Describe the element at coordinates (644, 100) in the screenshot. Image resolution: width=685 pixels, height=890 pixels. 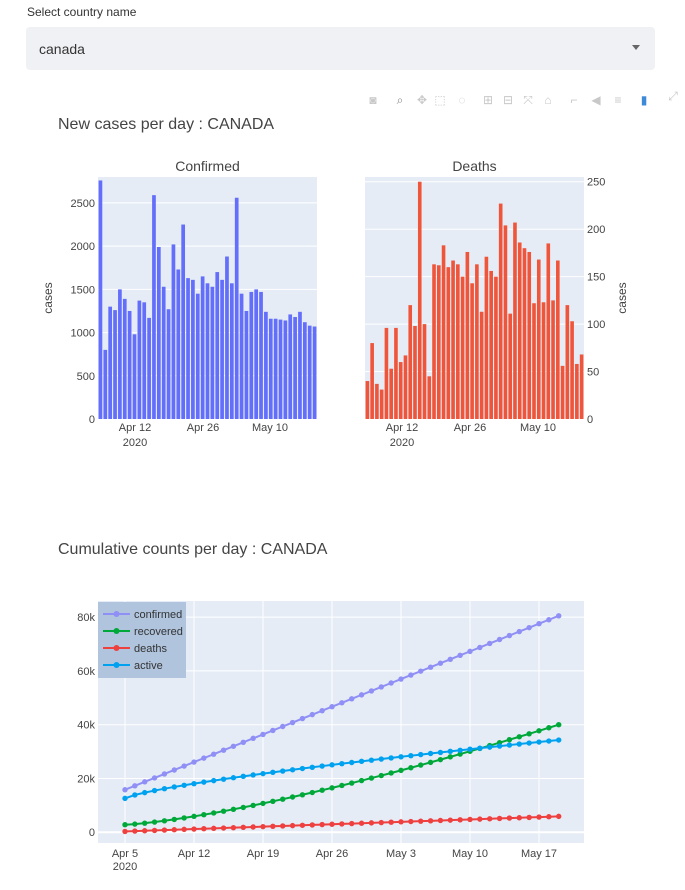
I see `plotly-logo-icon: ▮` at that location.